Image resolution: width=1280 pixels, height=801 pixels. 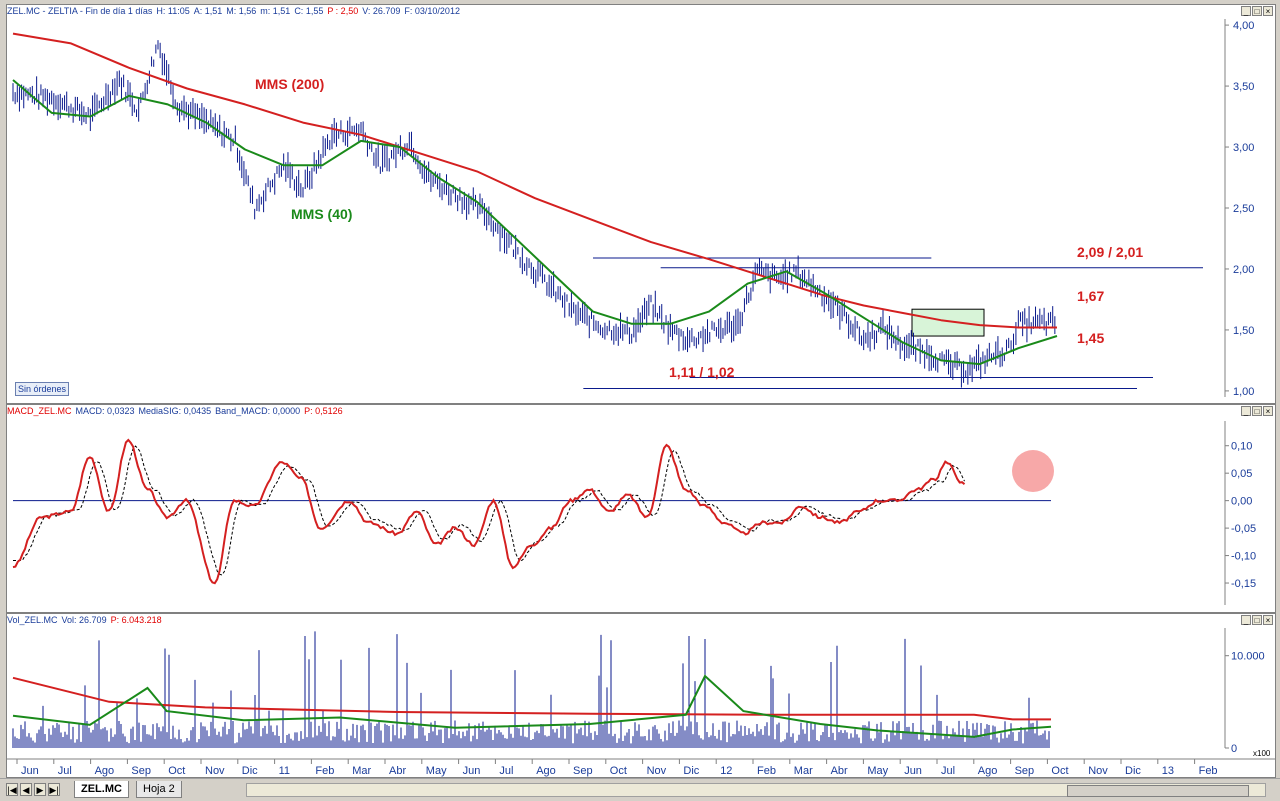 What do you see at coordinates (284, 771) in the screenshot?
I see `x-axis-label: 11` at bounding box center [284, 771].